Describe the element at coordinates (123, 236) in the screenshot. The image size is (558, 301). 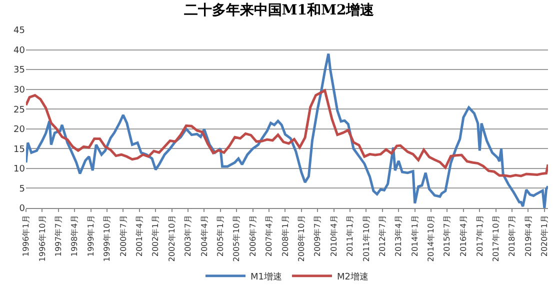
I see `x-tick-label: 2000年7月` at that location.